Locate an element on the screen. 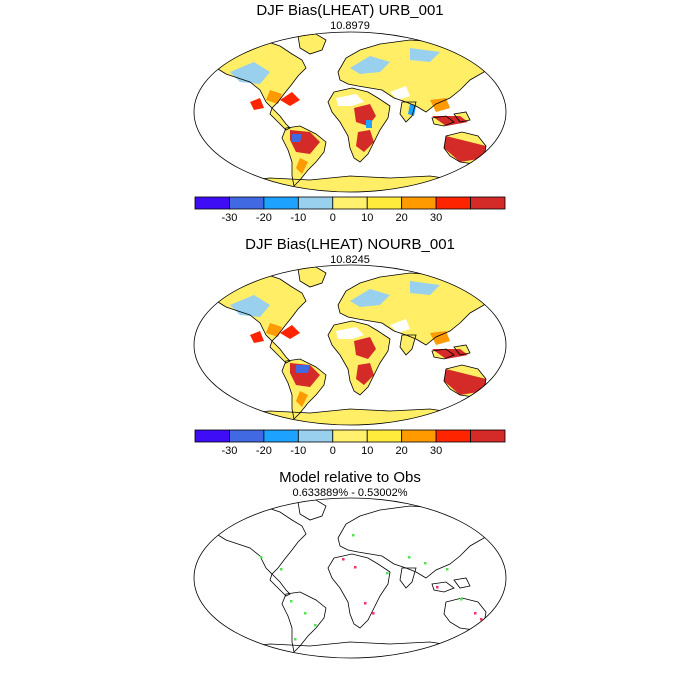  colorbar-1-tick-label: 10 is located at coordinates (367, 218).